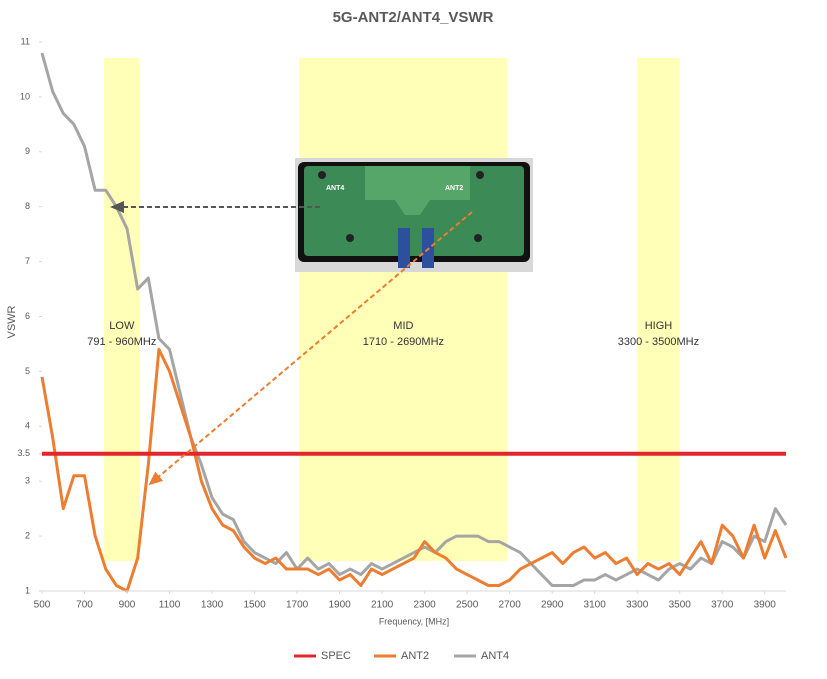 The height and width of the screenshot is (679, 827). Describe the element at coordinates (722, 605) in the screenshot. I see `x-tick-label: 3700` at that location.